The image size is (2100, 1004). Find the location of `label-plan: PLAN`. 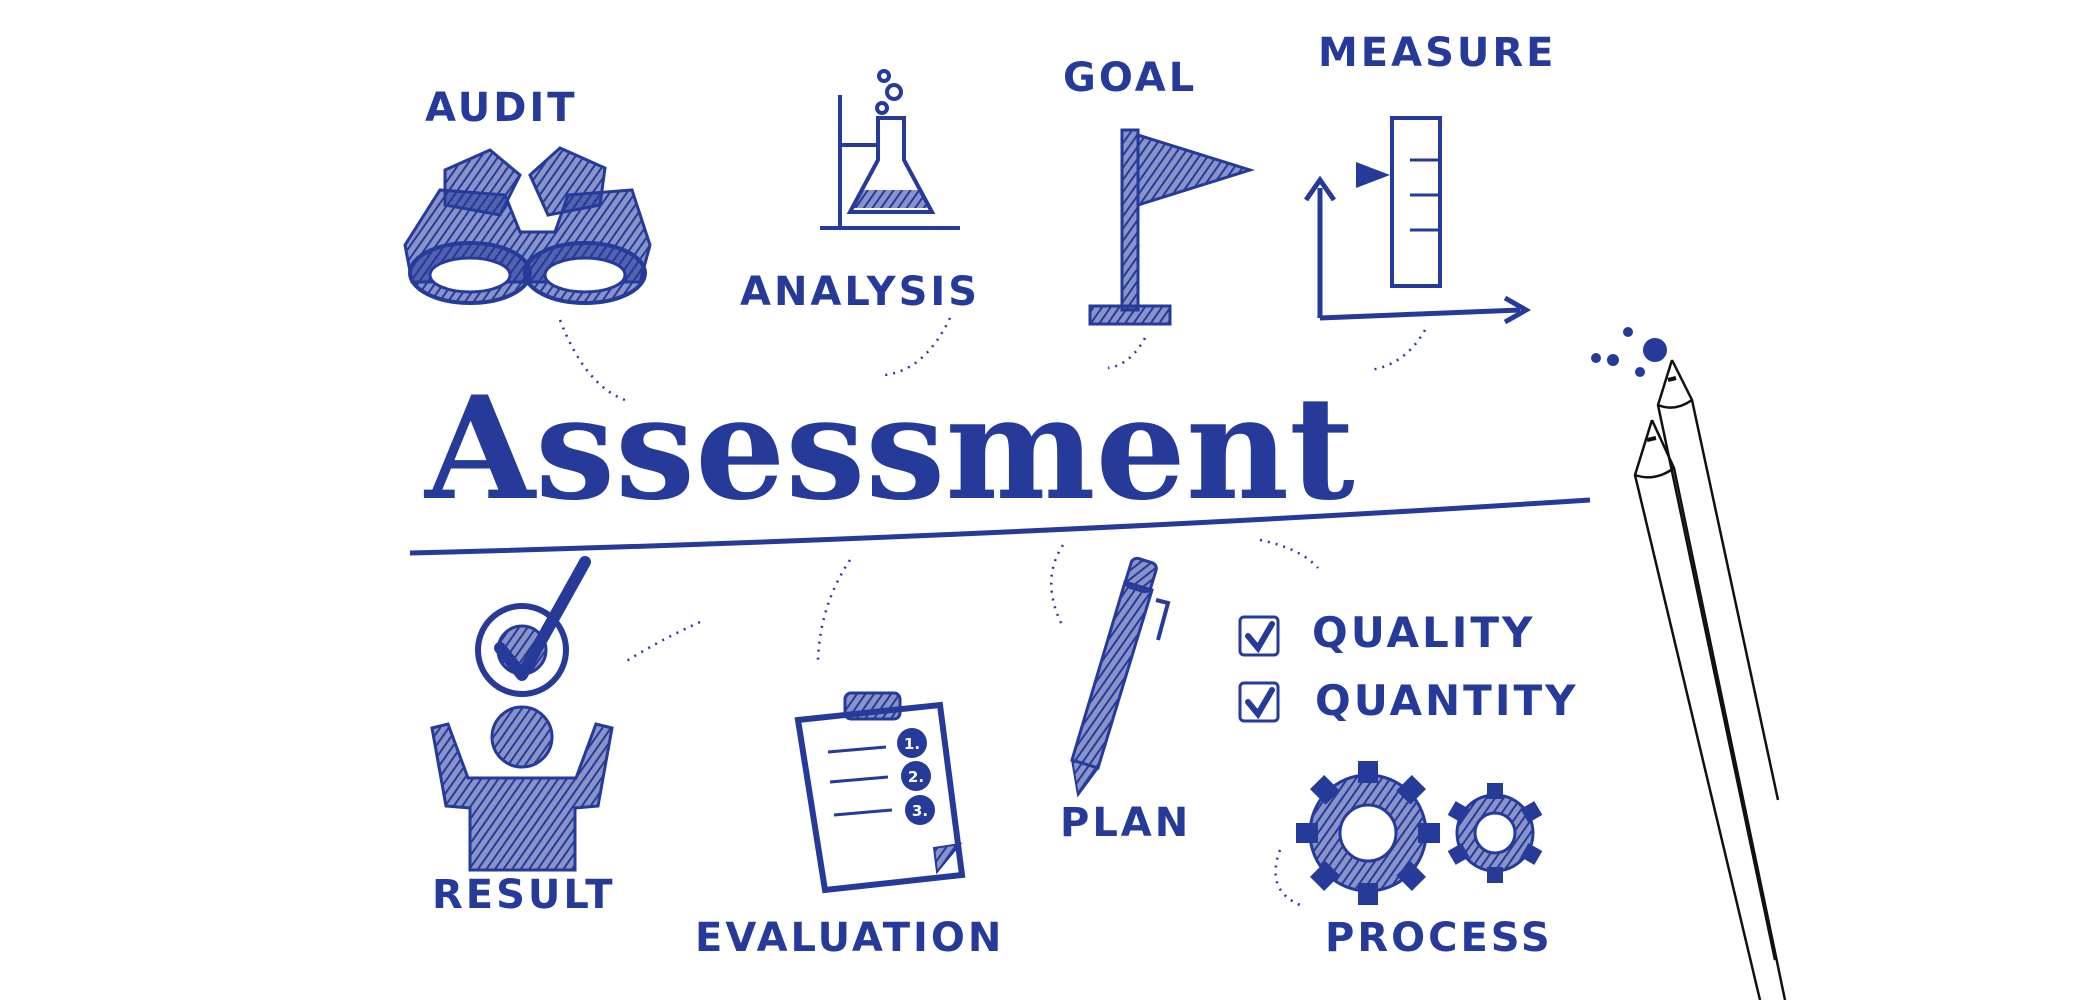

label-plan: PLAN is located at coordinates (1126, 823).